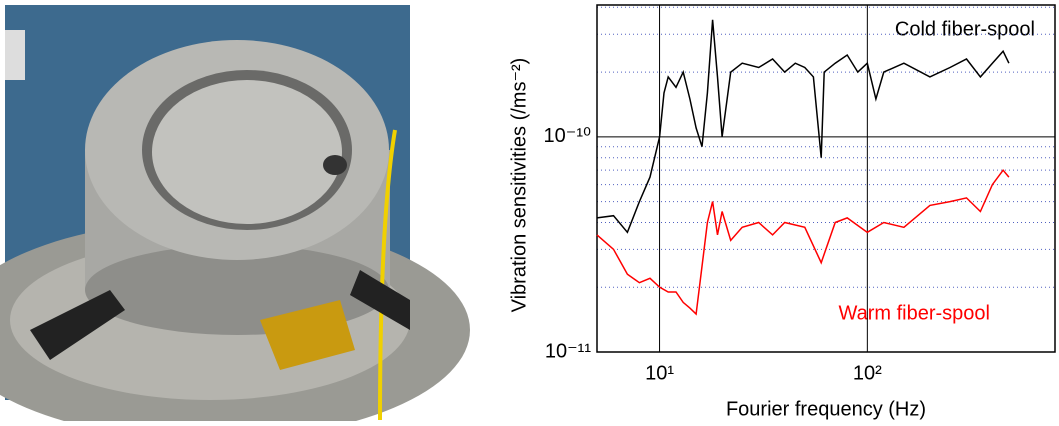 The width and height of the screenshot is (1059, 426). What do you see at coordinates (867, 373) in the screenshot?
I see `x-tick-label: 10²` at bounding box center [867, 373].